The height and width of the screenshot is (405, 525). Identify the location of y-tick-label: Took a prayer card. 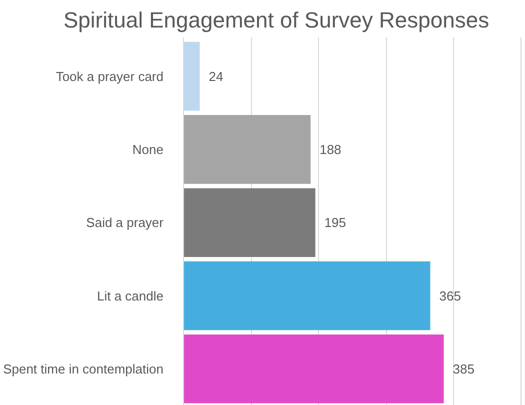
(110, 76).